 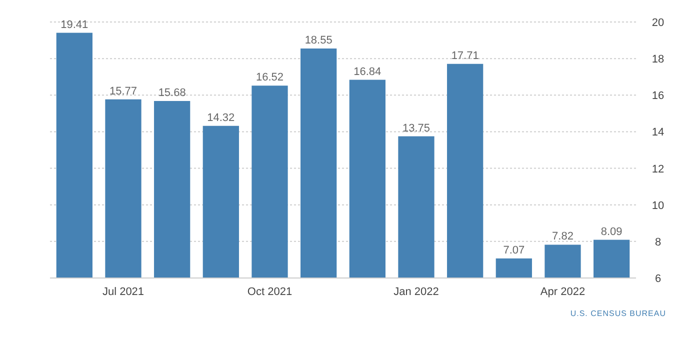 What do you see at coordinates (658, 96) in the screenshot?
I see `y-tick-label: 16` at bounding box center [658, 96].